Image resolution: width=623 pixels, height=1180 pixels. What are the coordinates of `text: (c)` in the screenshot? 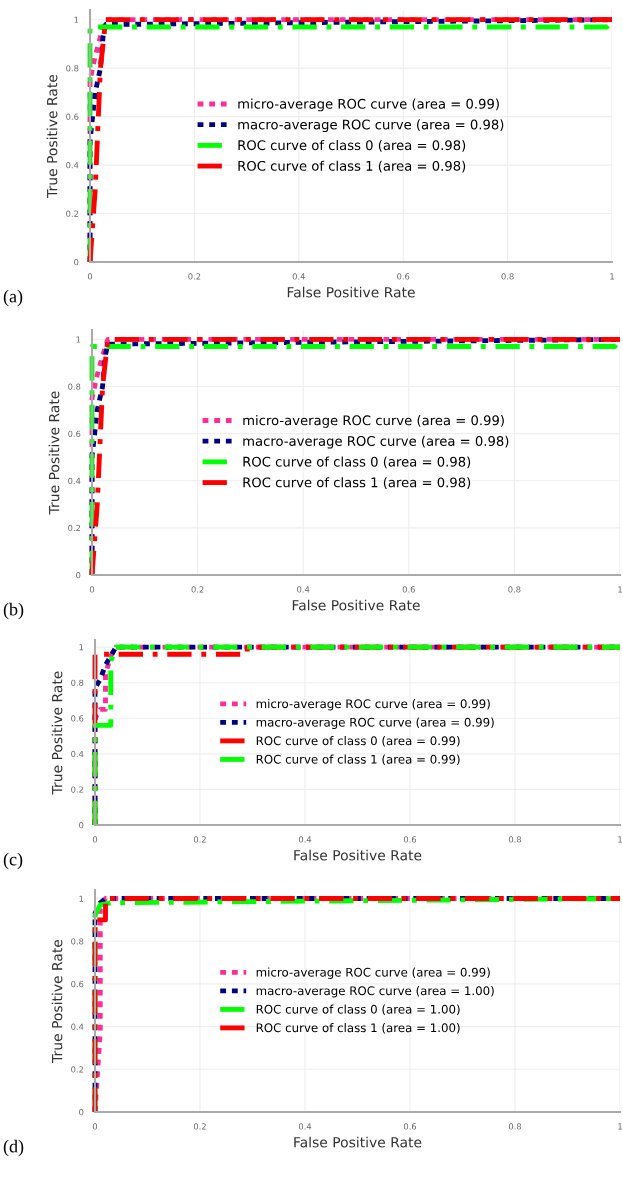 It's located at (13, 861).